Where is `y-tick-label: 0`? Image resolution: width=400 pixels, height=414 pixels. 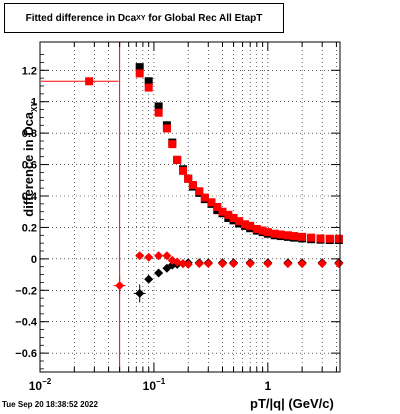
y-tick-label: 0 is located at coordinates (34, 260).